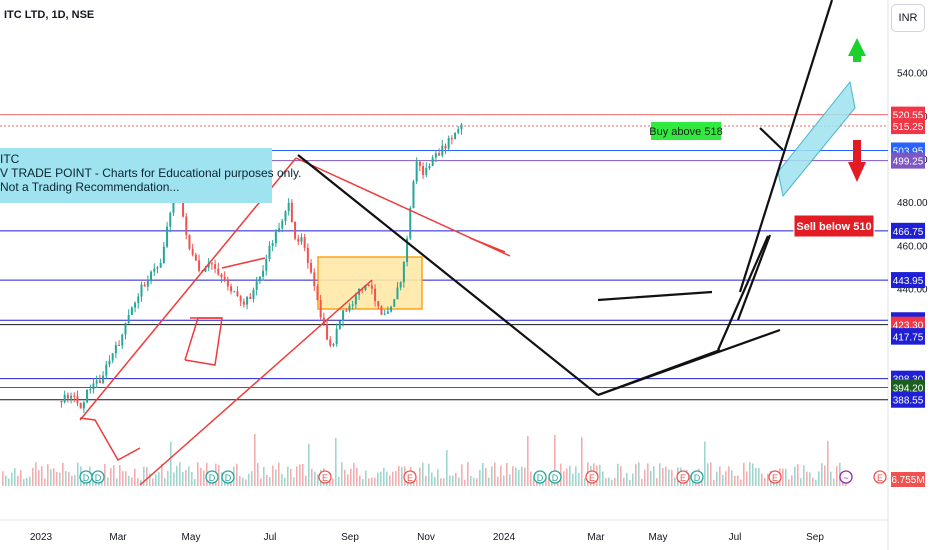 The height and width of the screenshot is (550, 932). What do you see at coordinates (10, 159) in the screenshot?
I see `info-line-1: ITC` at bounding box center [10, 159].